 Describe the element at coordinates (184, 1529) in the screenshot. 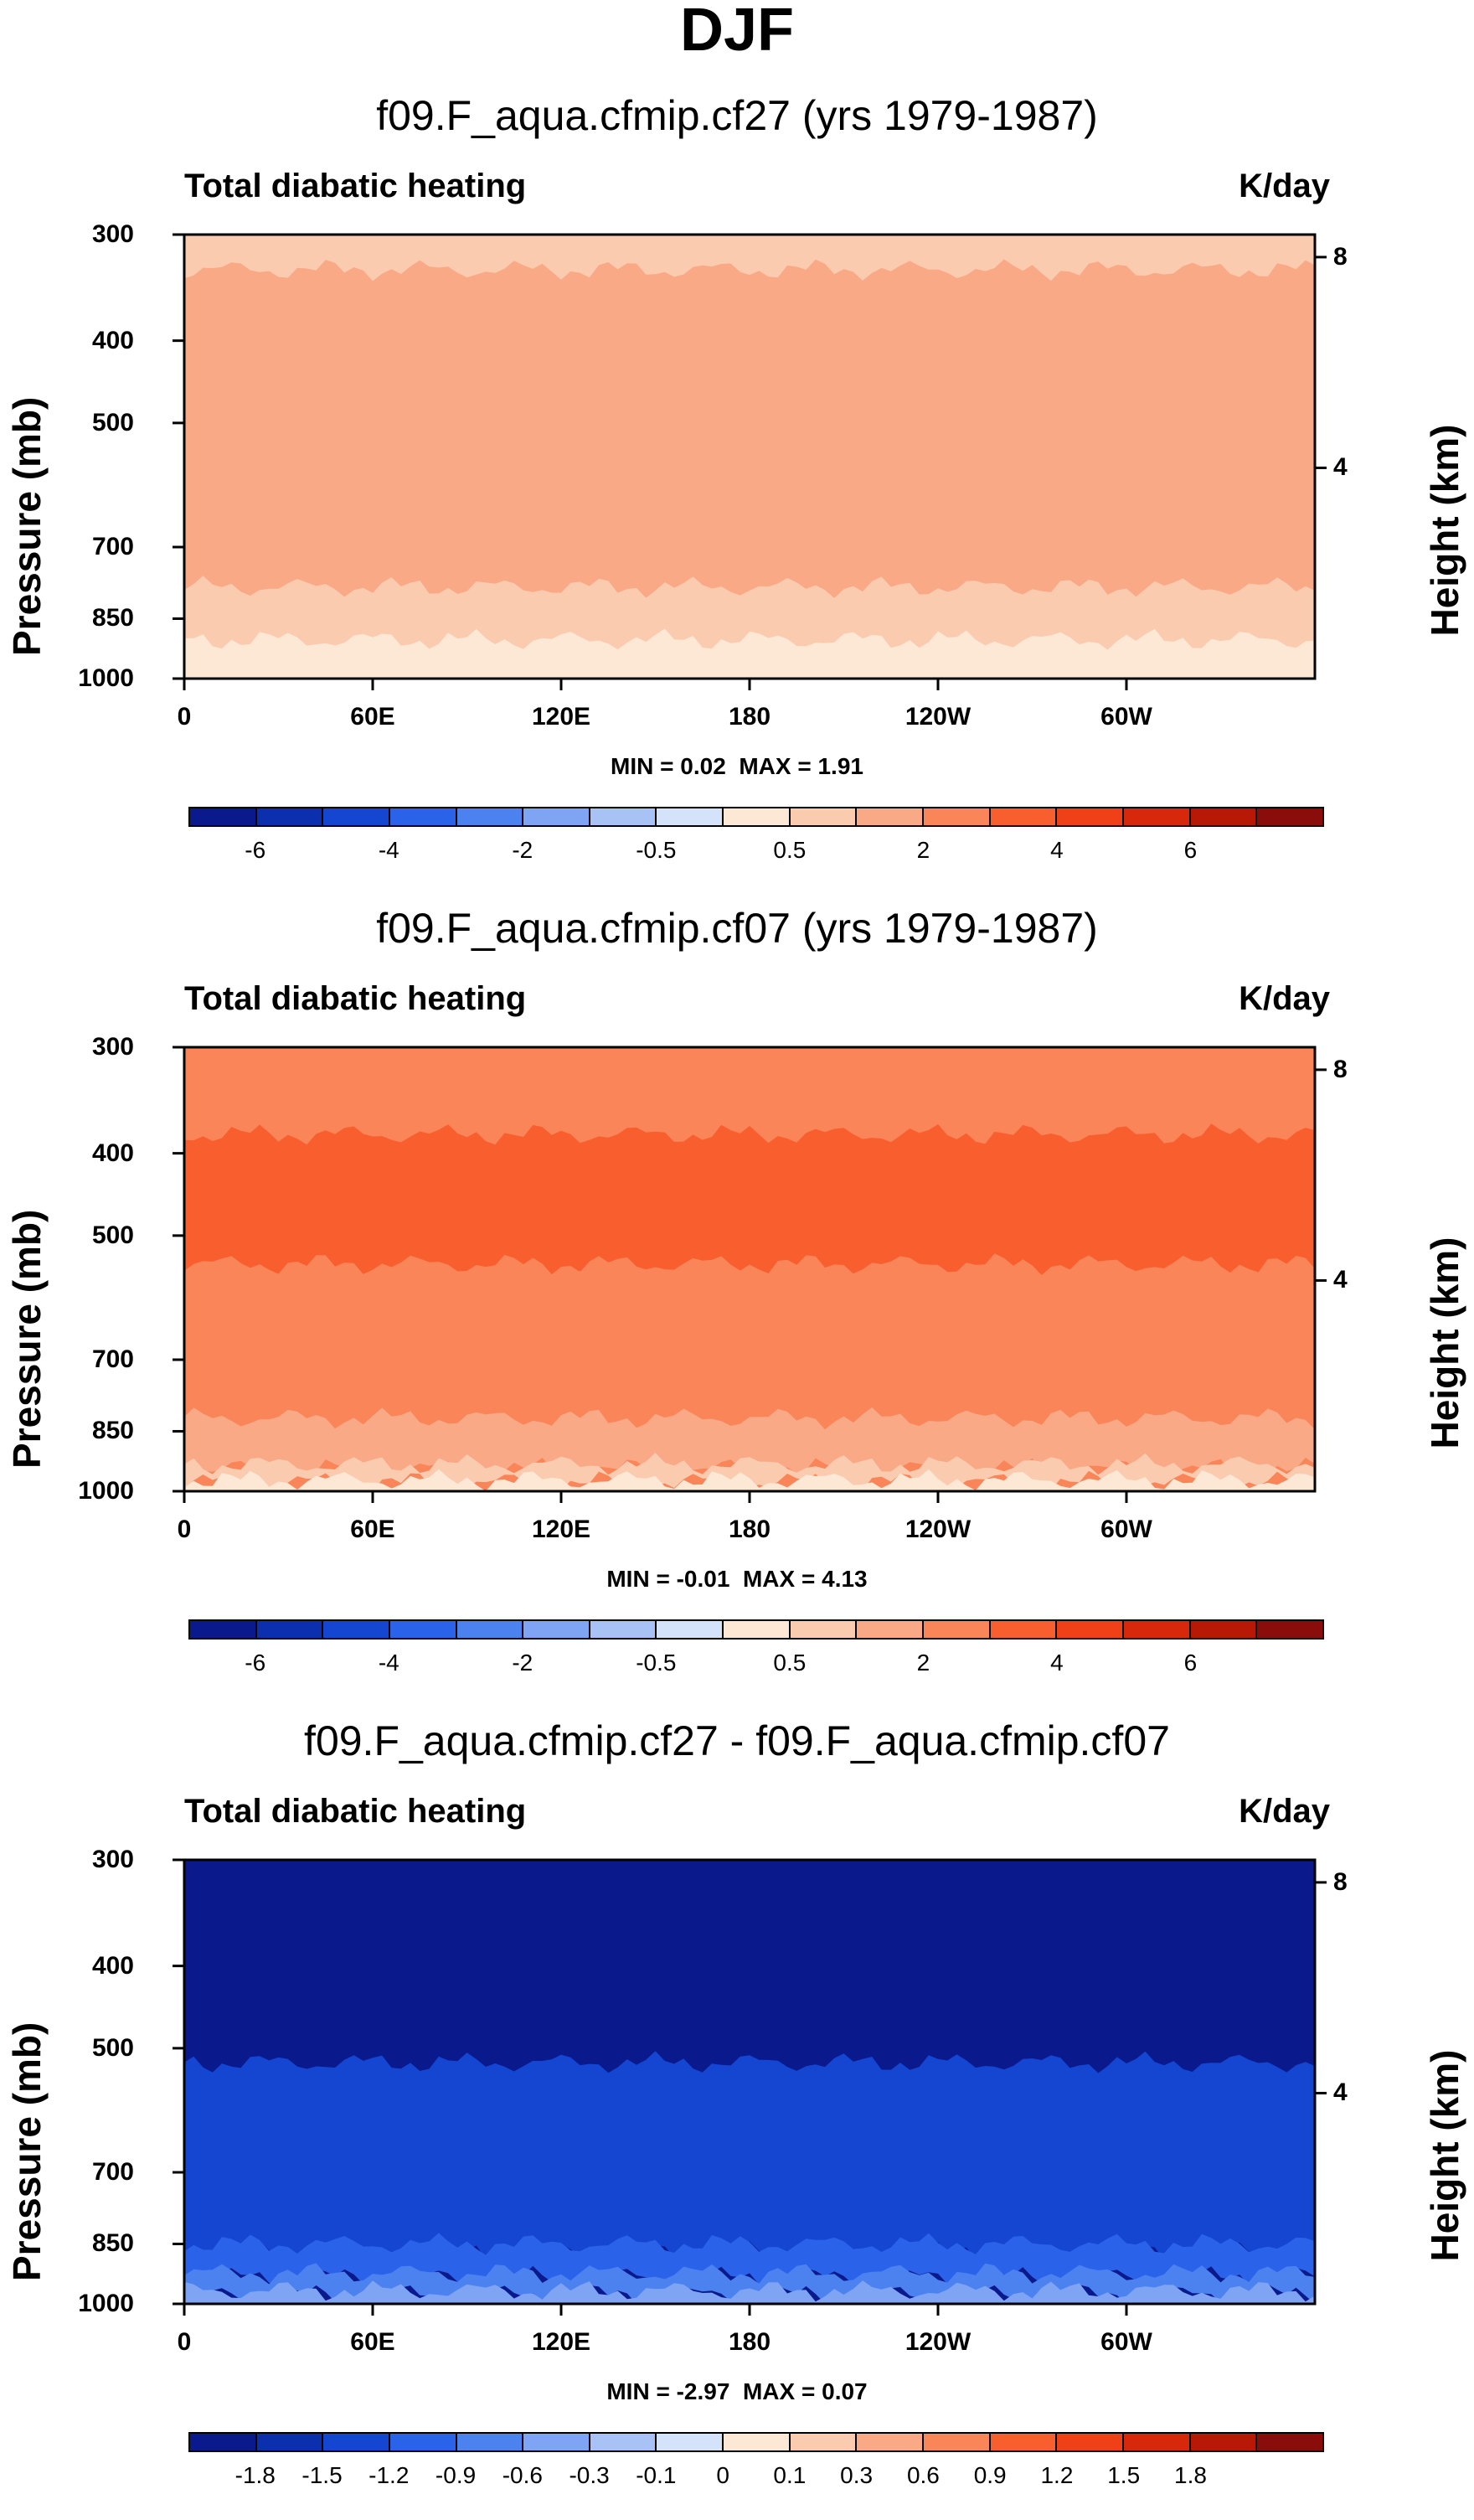

I see `x-tick-label: 0` at that location.